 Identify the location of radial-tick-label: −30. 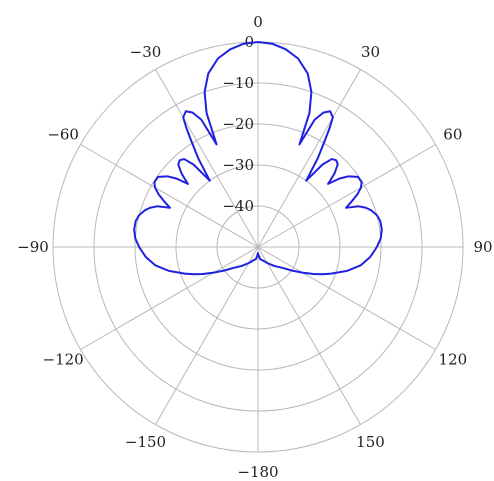
(238, 165).